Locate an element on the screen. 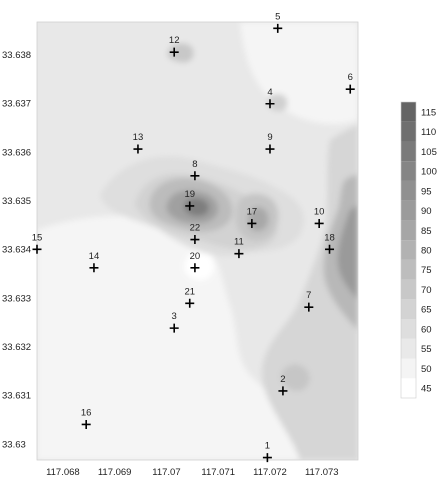 The height and width of the screenshot is (480, 439). x-tick-label: 117.068 is located at coordinates (63, 472).